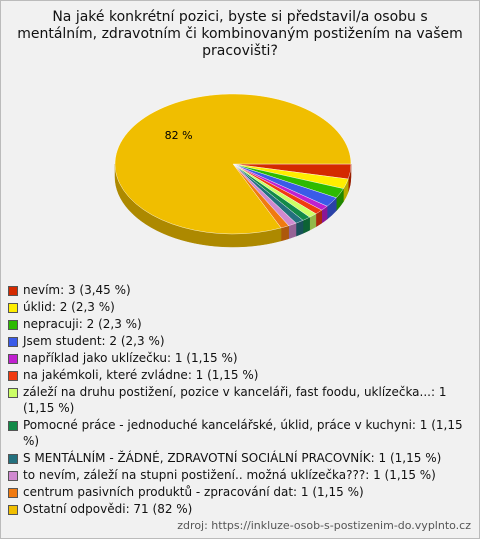  I want to click on legend-label: úklid: 2 (2,3 %), so click(69, 307).